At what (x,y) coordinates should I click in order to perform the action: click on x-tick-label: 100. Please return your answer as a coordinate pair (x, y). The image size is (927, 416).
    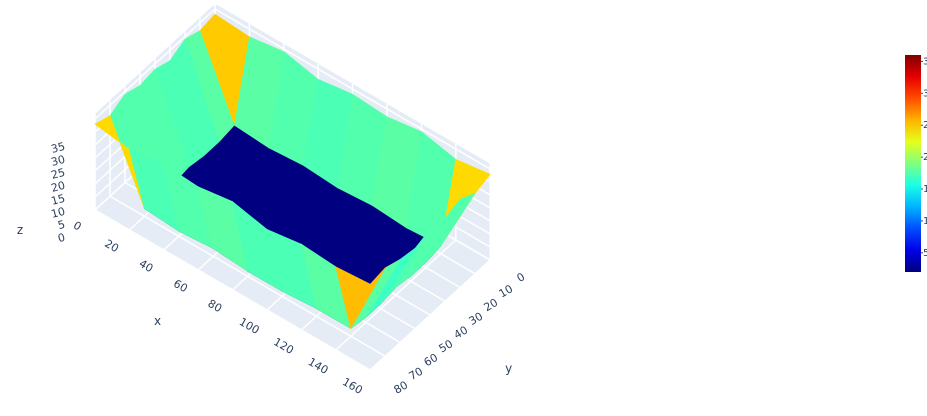
    Looking at the image, I should click on (249, 326).